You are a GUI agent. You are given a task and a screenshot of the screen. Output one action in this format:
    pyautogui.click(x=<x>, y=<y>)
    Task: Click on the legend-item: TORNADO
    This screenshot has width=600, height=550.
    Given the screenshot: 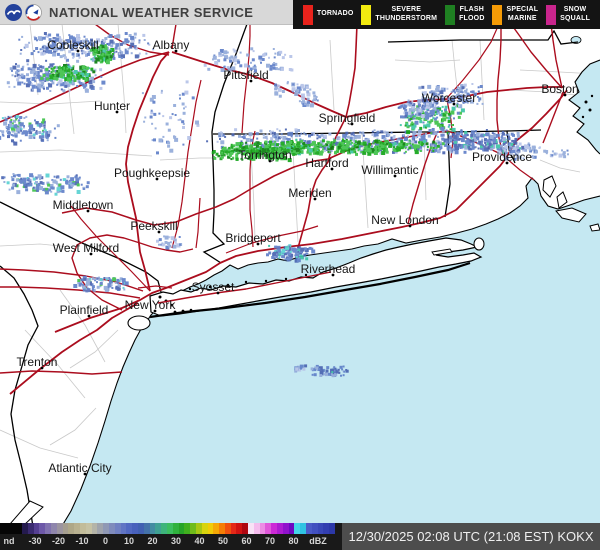 What is the action you would take?
    pyautogui.click(x=328, y=14)
    